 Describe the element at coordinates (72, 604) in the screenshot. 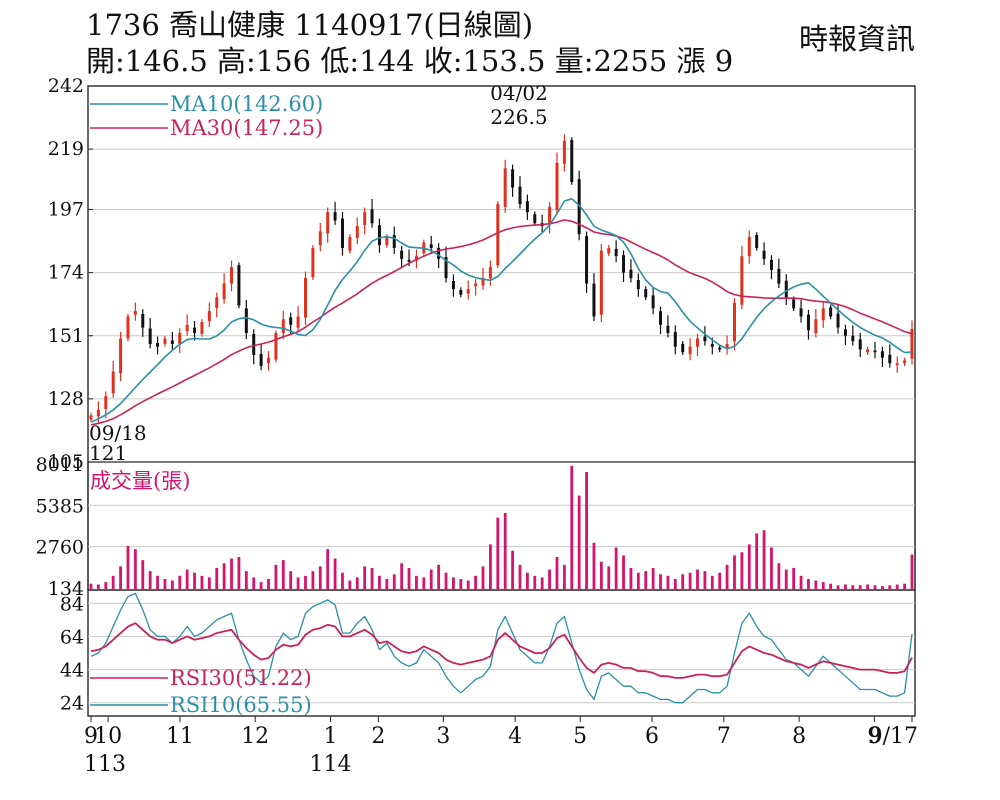

I see `rsi-tick-label: 84` at that location.